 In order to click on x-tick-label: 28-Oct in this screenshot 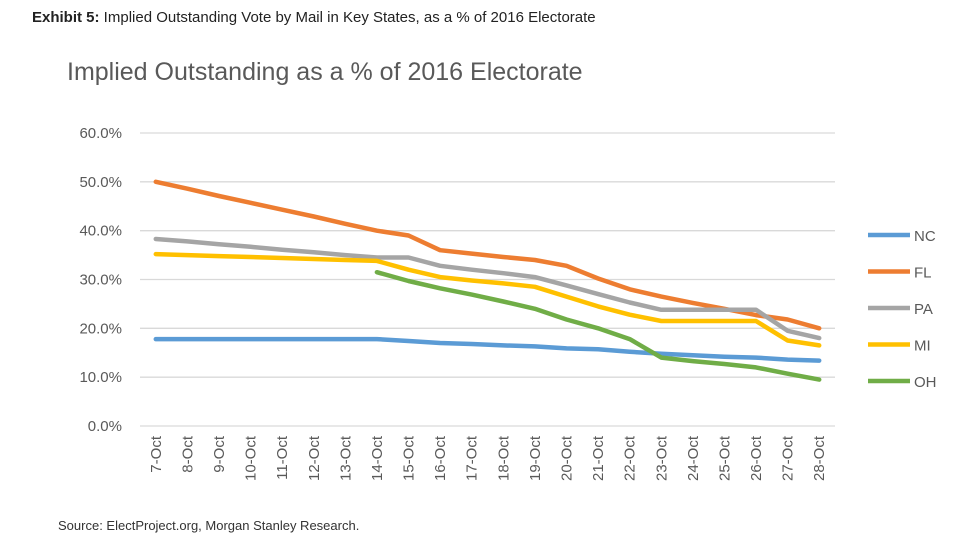, I will do `click(819, 458)`.